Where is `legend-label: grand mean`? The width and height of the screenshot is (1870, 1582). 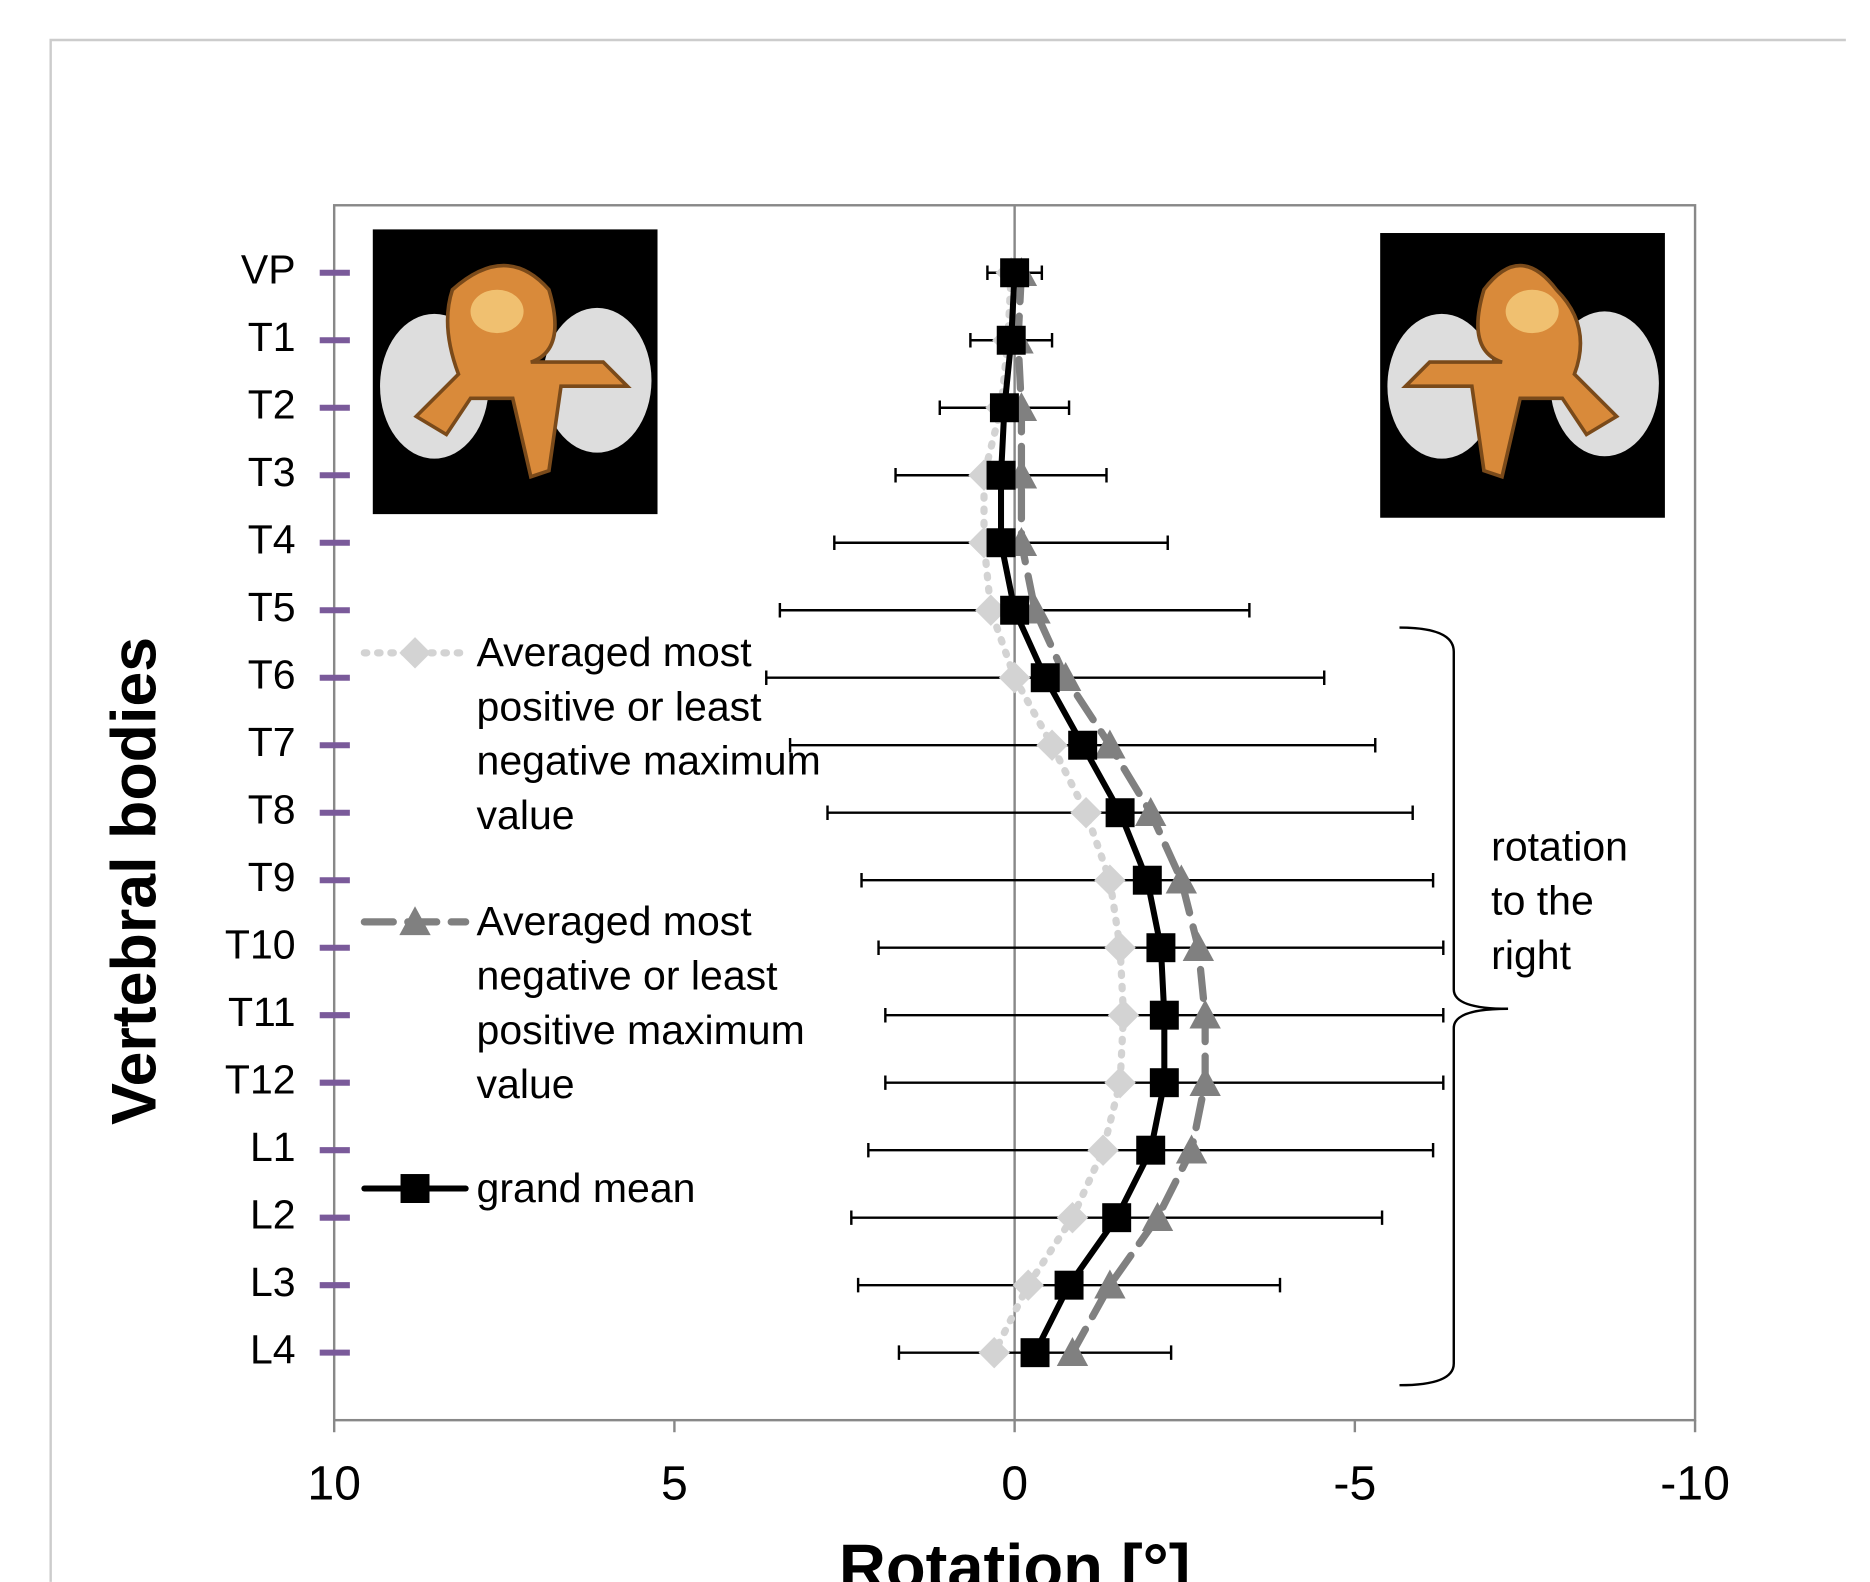
legend-label: grand mean is located at coordinates (586, 1188).